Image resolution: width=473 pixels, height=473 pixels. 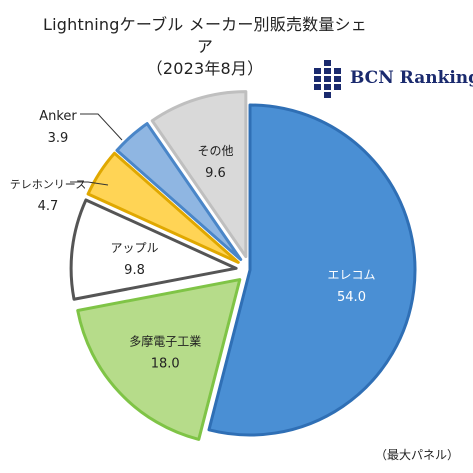 I want to click on pie-slice-apple, so click(x=153, y=249).